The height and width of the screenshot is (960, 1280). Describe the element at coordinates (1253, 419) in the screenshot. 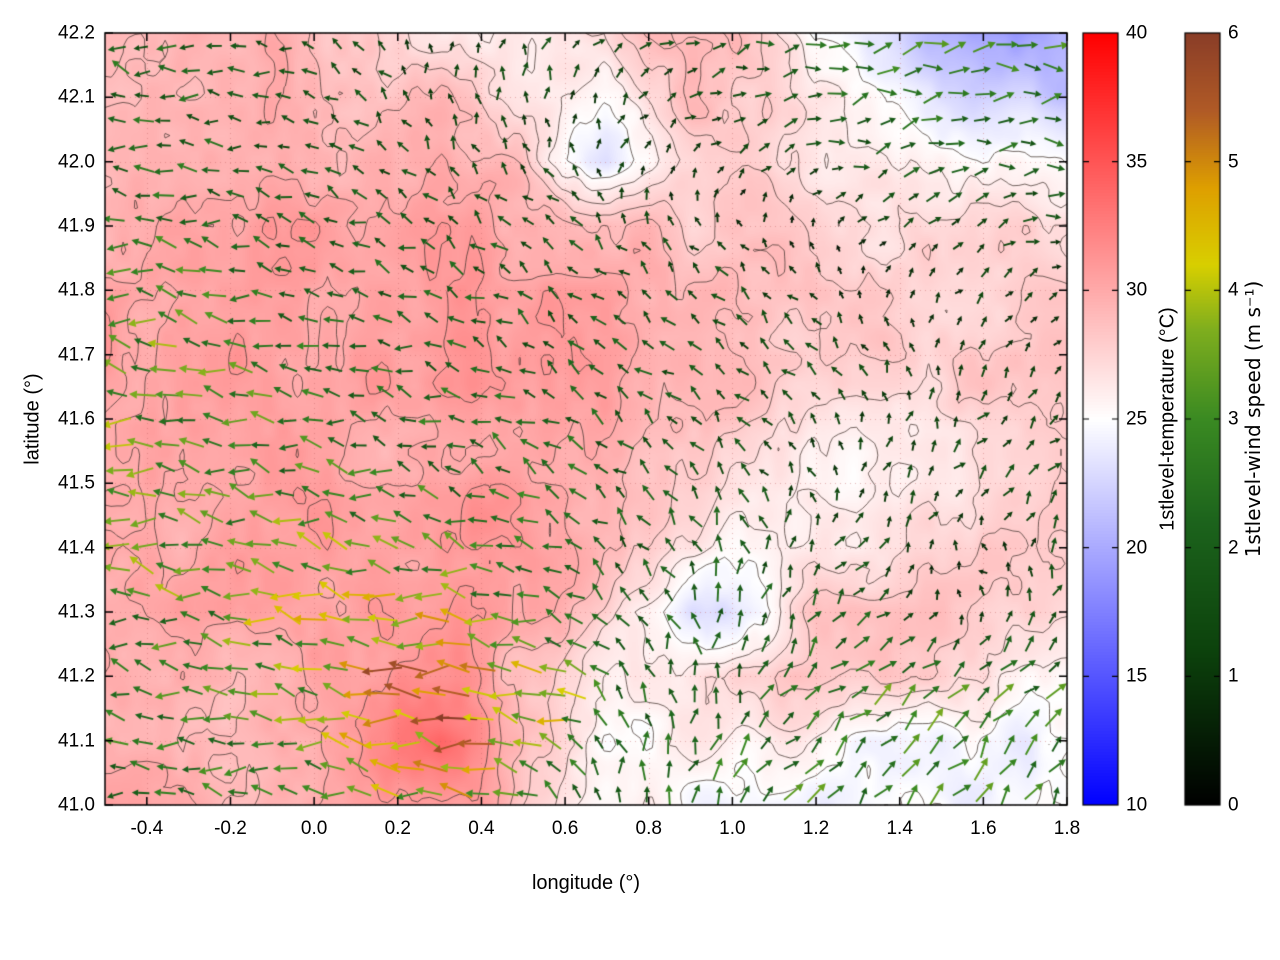

I see `wind-colorbar-label: 1stlevel-wind speed (m s⁻¹)` at that location.